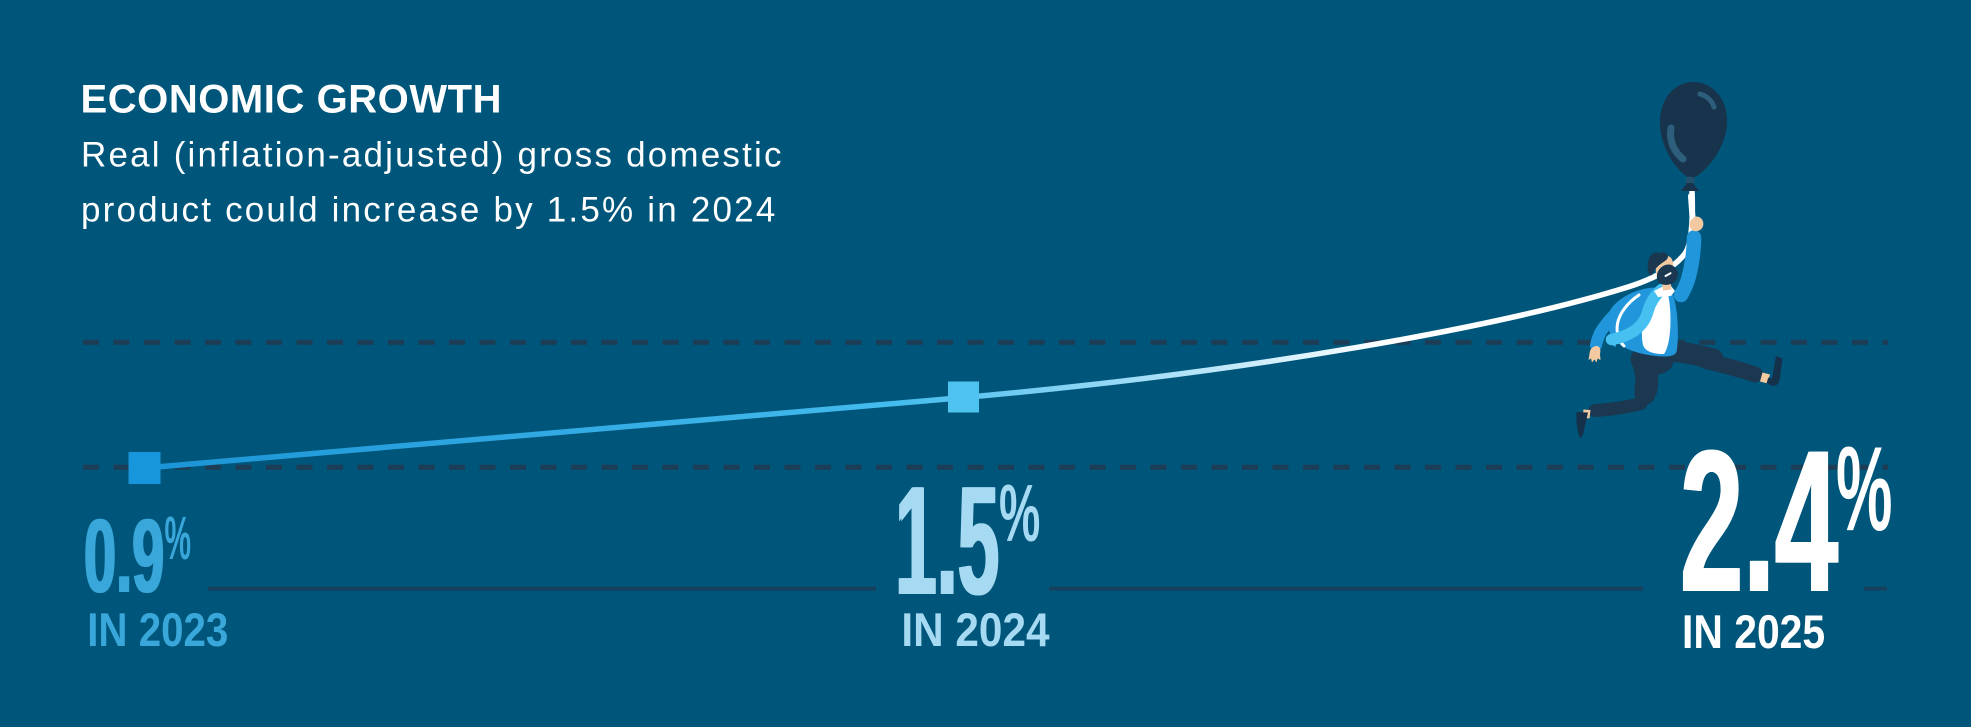 This screenshot has width=1971, height=727. What do you see at coordinates (975, 630) in the screenshot?
I see `svg-text: IN 2024` at bounding box center [975, 630].